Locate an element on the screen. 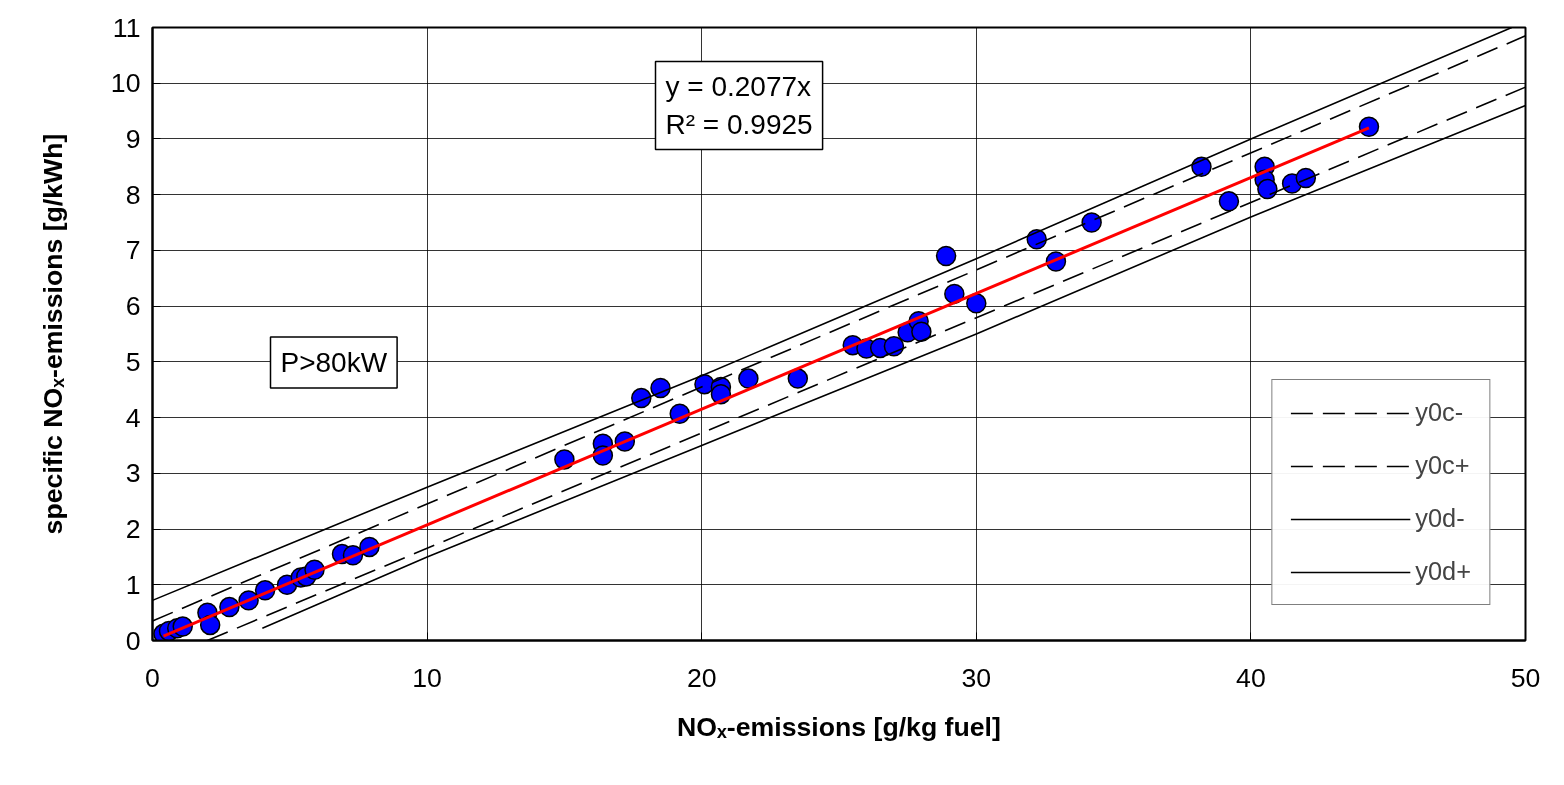  y-tick-label: 11 is located at coordinates (126, 27).